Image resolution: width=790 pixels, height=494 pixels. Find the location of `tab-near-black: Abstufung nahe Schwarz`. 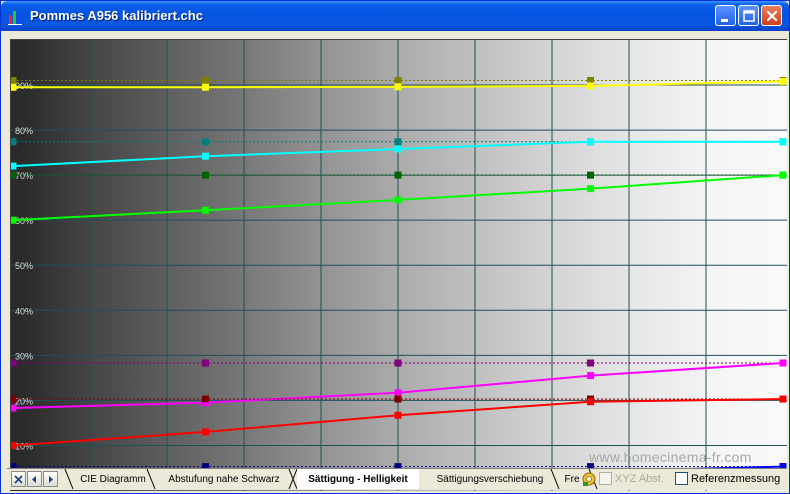

tab-near-black: Abstufung nahe Schwarz is located at coordinates (224, 479).